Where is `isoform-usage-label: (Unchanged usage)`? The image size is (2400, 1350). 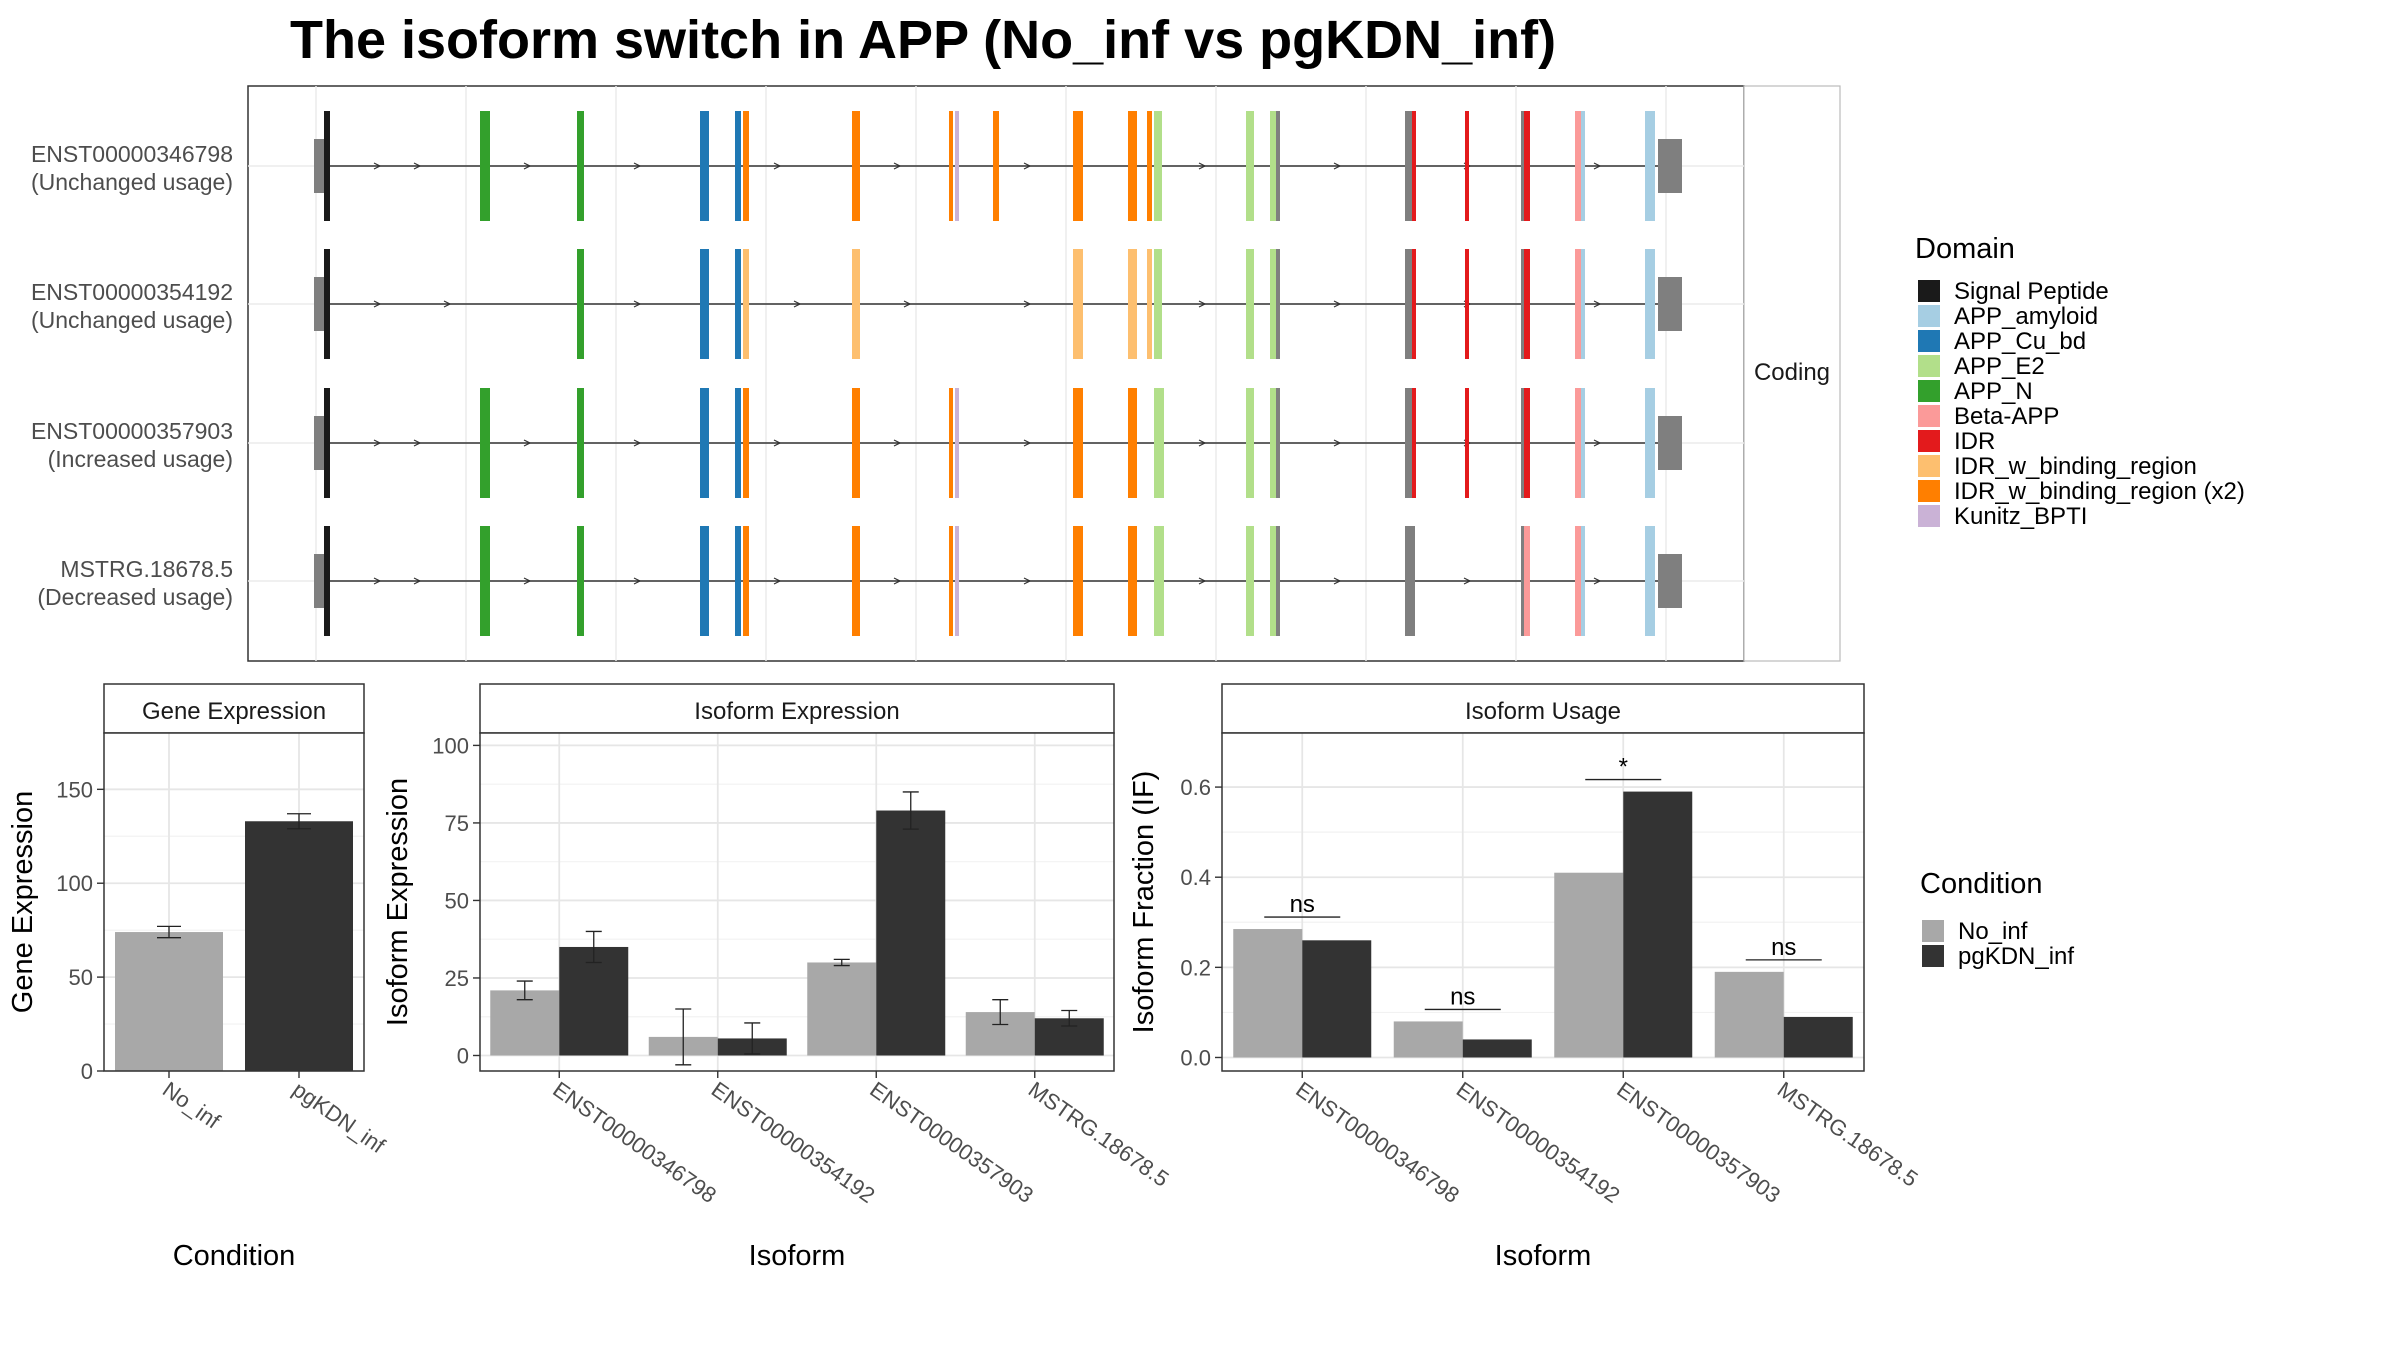 isoform-usage-label: (Unchanged usage) is located at coordinates (132, 182).